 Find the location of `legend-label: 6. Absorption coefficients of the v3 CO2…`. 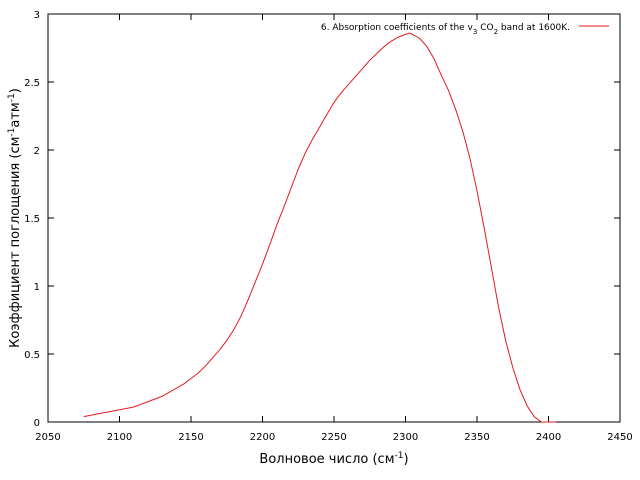

legend-label: 6. Absorption coefficients of the v3 CO2… is located at coordinates (445, 29).